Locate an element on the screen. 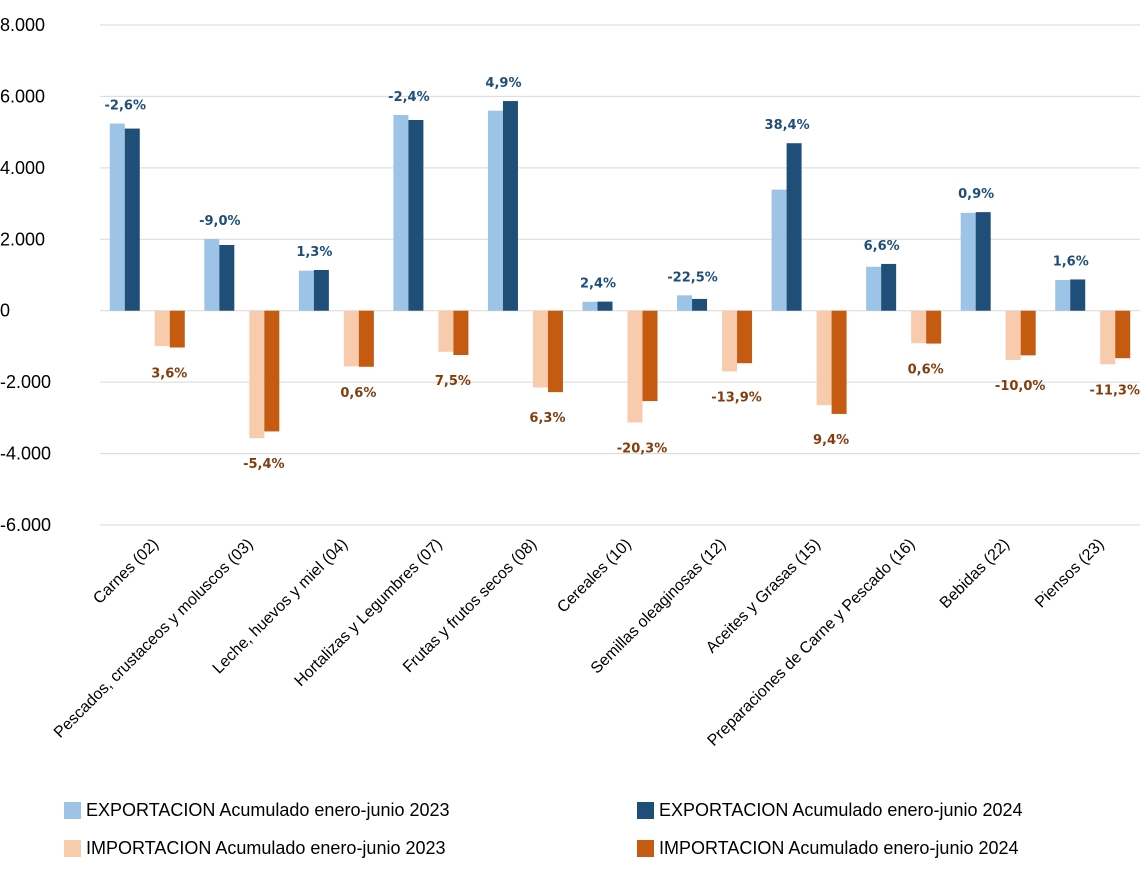 The height and width of the screenshot is (869, 1148). import-change-label: -5,4% is located at coordinates (263, 464).